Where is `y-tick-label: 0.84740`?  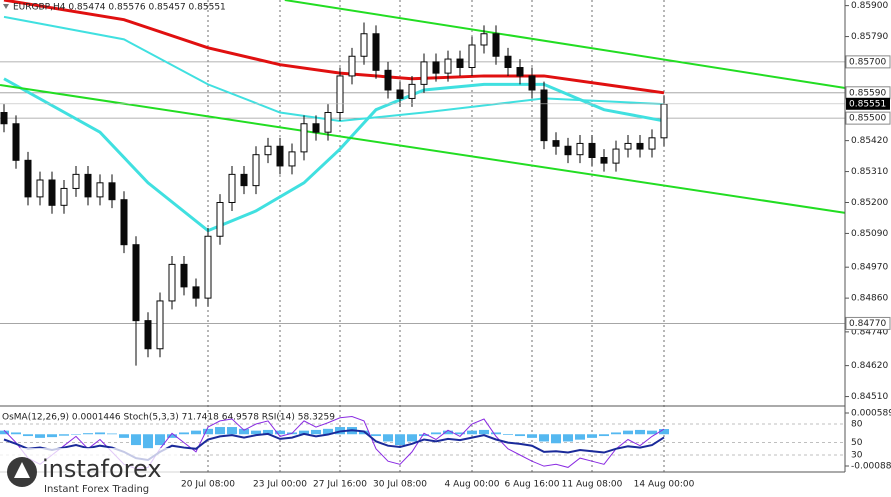
y-tick-label: 0.84740 is located at coordinates (869, 332).